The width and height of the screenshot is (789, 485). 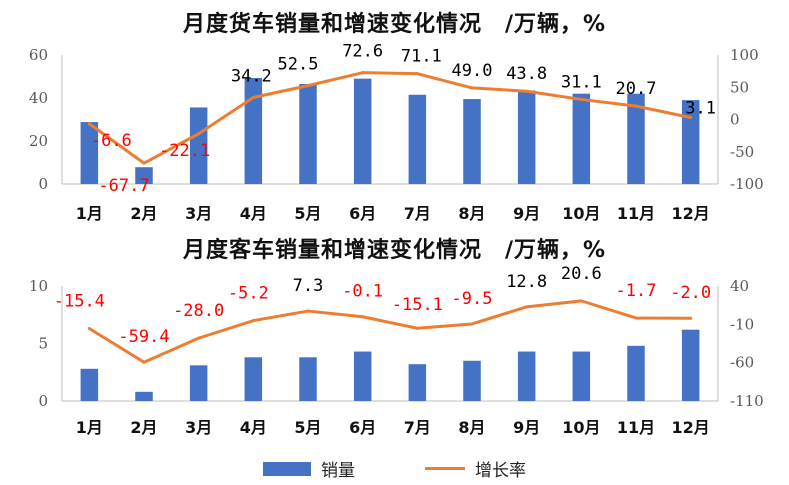 What do you see at coordinates (362, 52) in the screenshot?
I see `data-label: 72.6` at bounding box center [362, 52].